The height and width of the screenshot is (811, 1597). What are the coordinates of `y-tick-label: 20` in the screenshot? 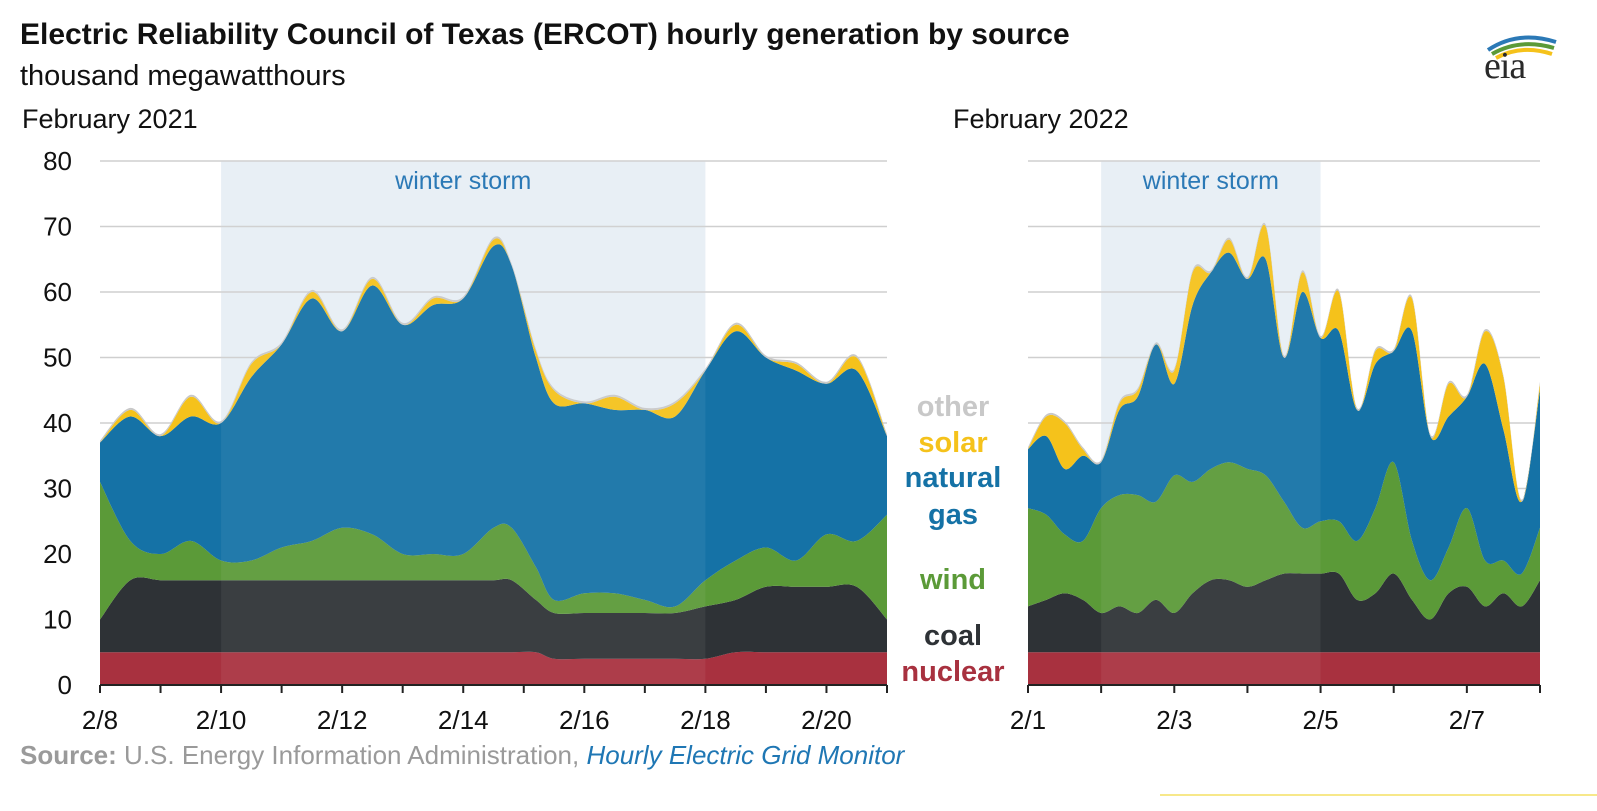 It's located at (57, 554).